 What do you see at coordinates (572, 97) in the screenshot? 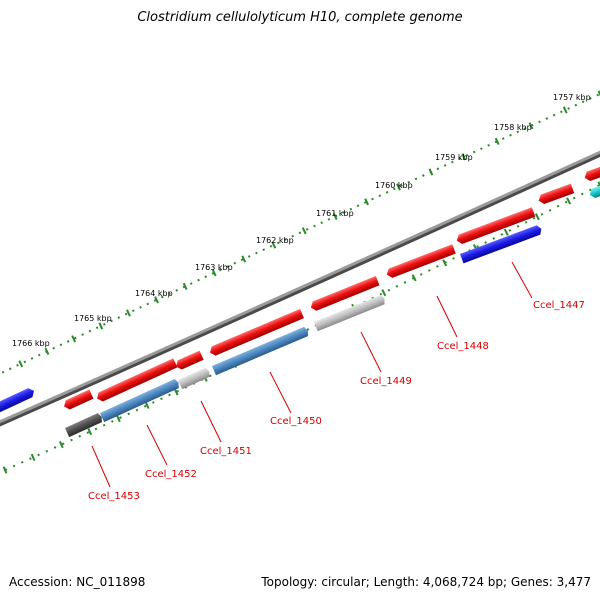
I see `scale-label: 1757 kbp` at bounding box center [572, 97].